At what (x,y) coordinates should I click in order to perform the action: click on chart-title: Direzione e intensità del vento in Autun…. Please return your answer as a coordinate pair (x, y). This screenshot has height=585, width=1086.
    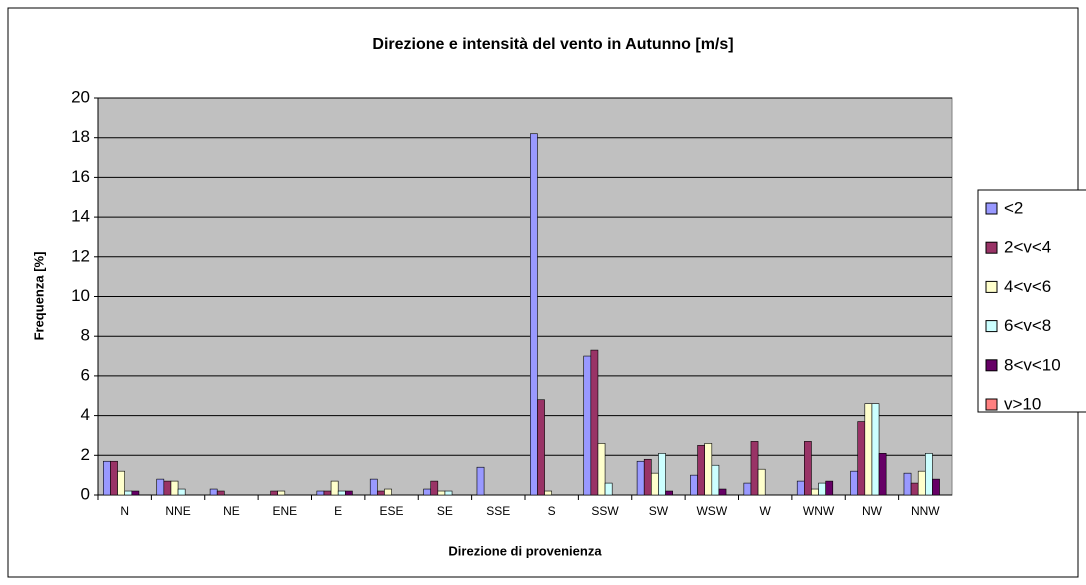
    Looking at the image, I should click on (552, 44).